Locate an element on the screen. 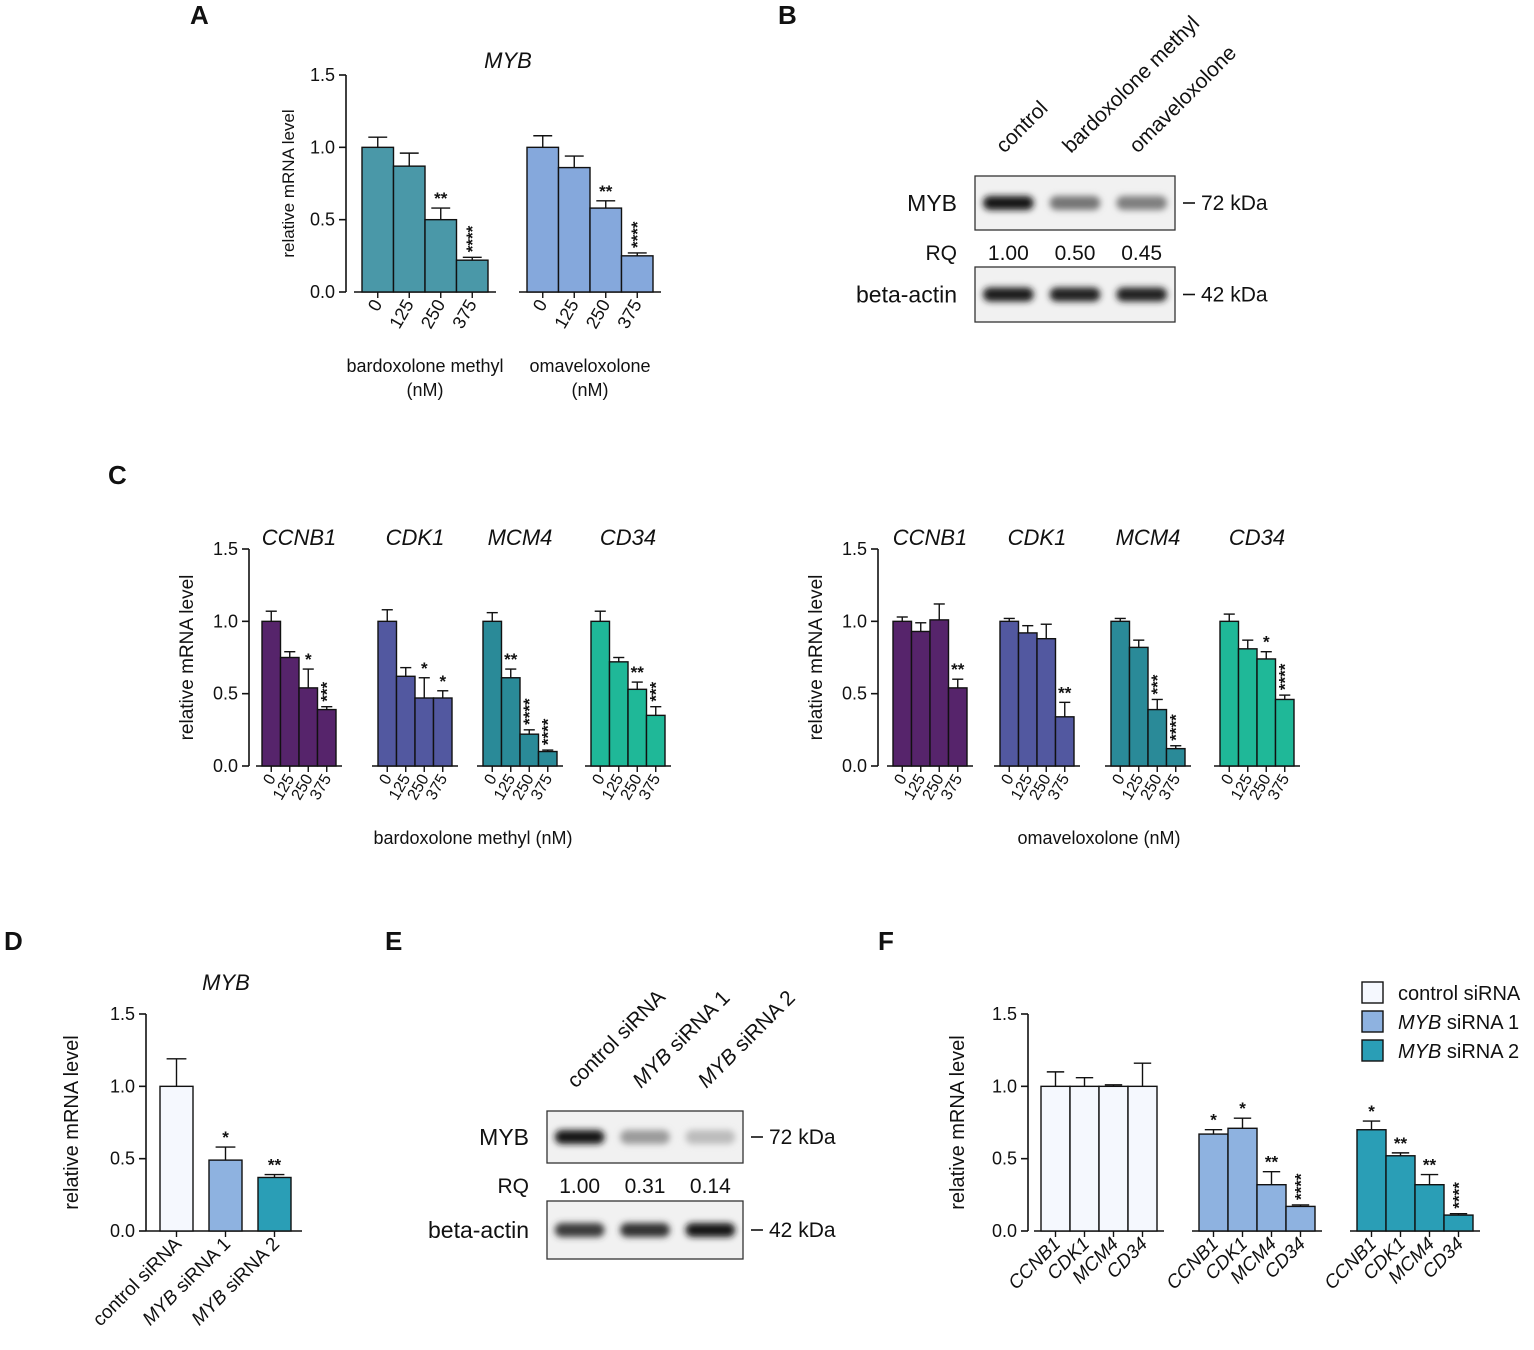 This screenshot has height=1350, width=1534. legend-text-part: siRNA 2 is located at coordinates (1480, 1052).